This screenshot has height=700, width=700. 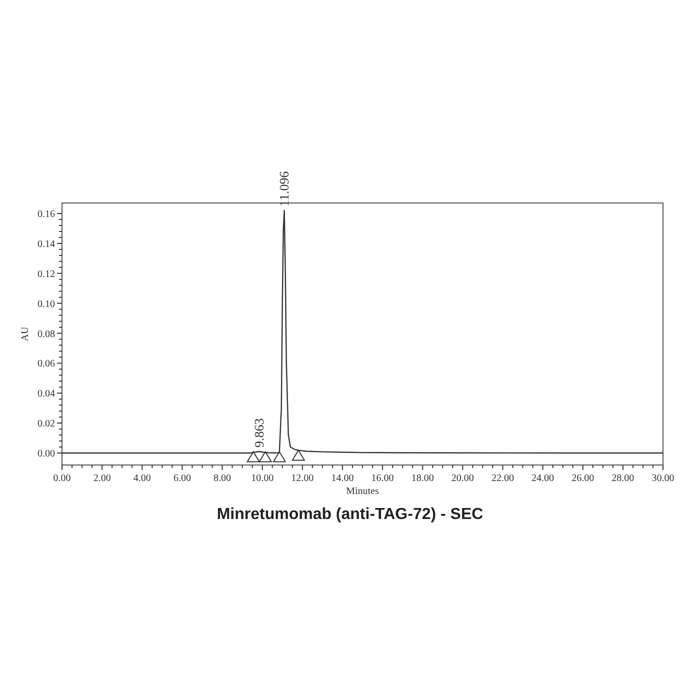 I want to click on y-tick-label: 0.02, so click(x=46, y=424).